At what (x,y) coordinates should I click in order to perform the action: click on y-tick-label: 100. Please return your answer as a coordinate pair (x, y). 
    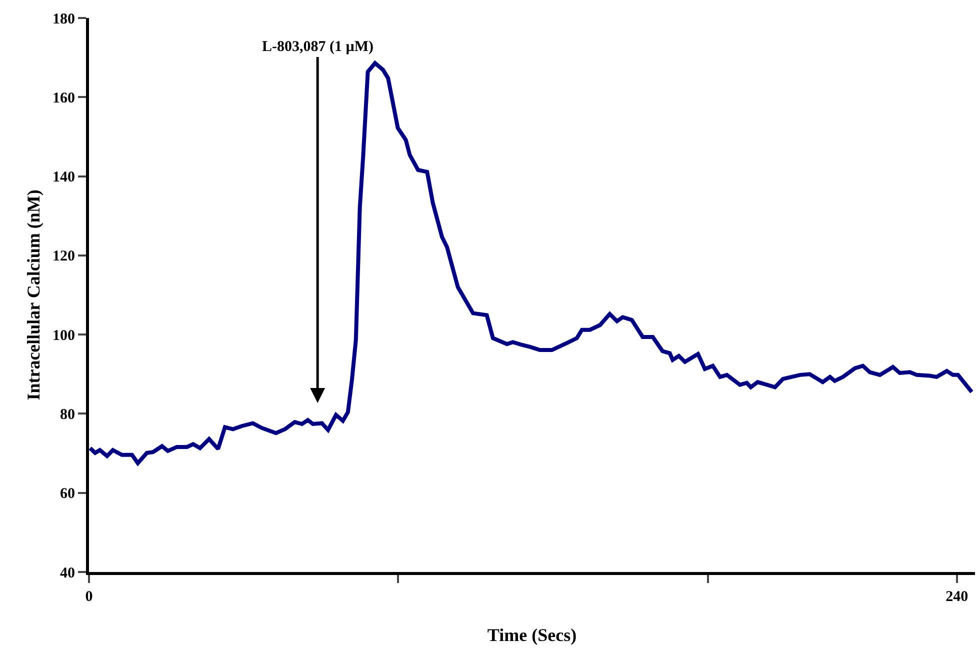
    Looking at the image, I should click on (63, 336).